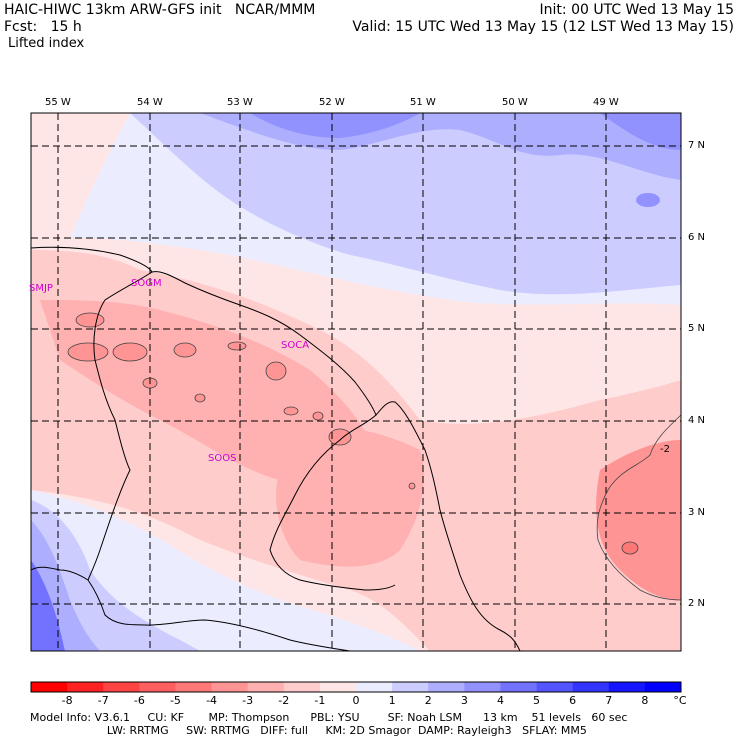 The height and width of the screenshot is (740, 740). Describe the element at coordinates (320, 700) in the screenshot. I see `colorbar-tick-label: -1` at that location.